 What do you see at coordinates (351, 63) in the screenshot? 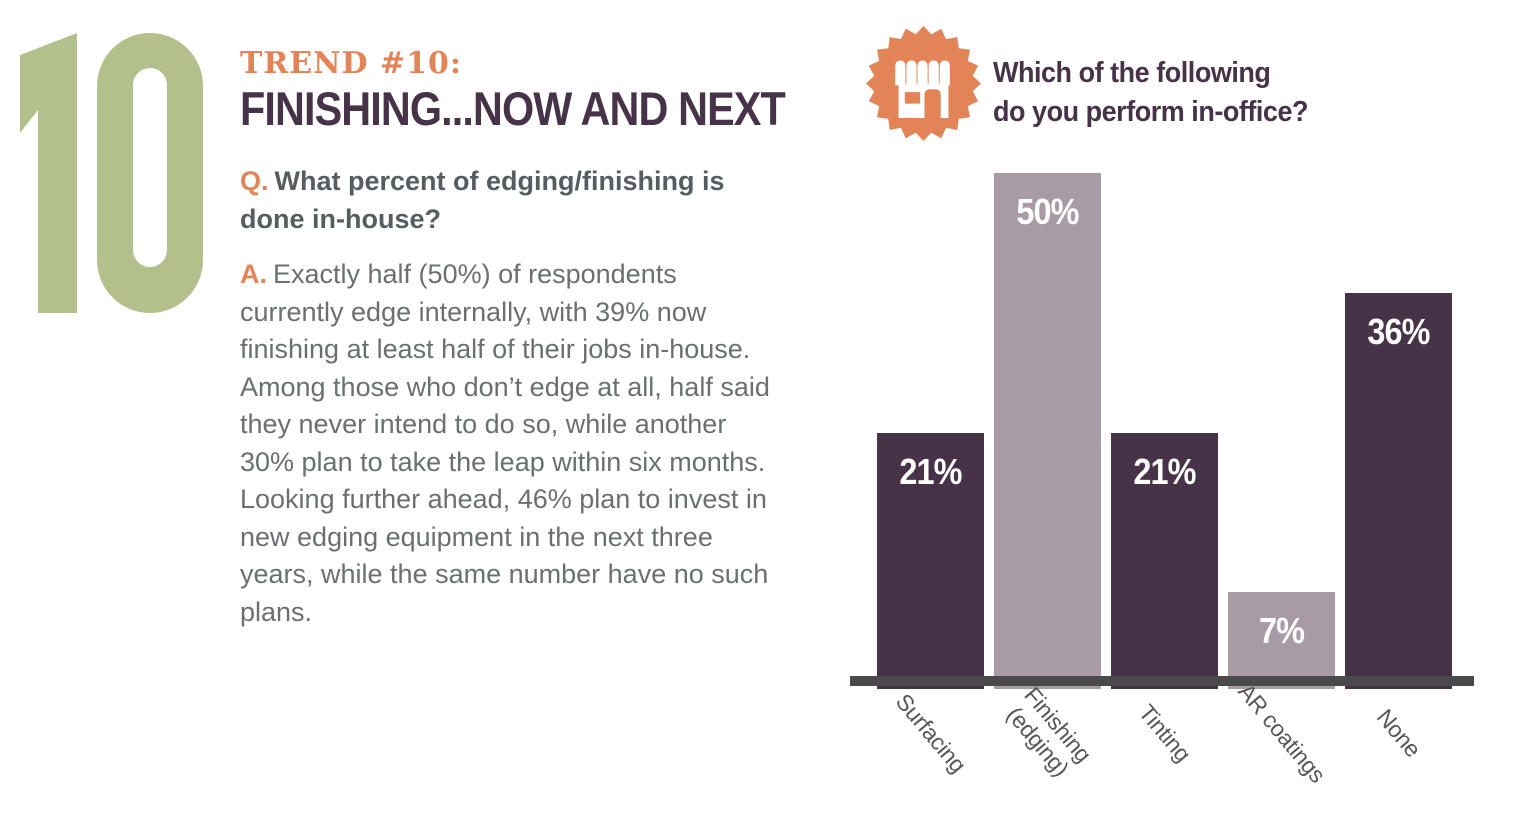
I see `trend-kicker: TREND #10:` at bounding box center [351, 63].